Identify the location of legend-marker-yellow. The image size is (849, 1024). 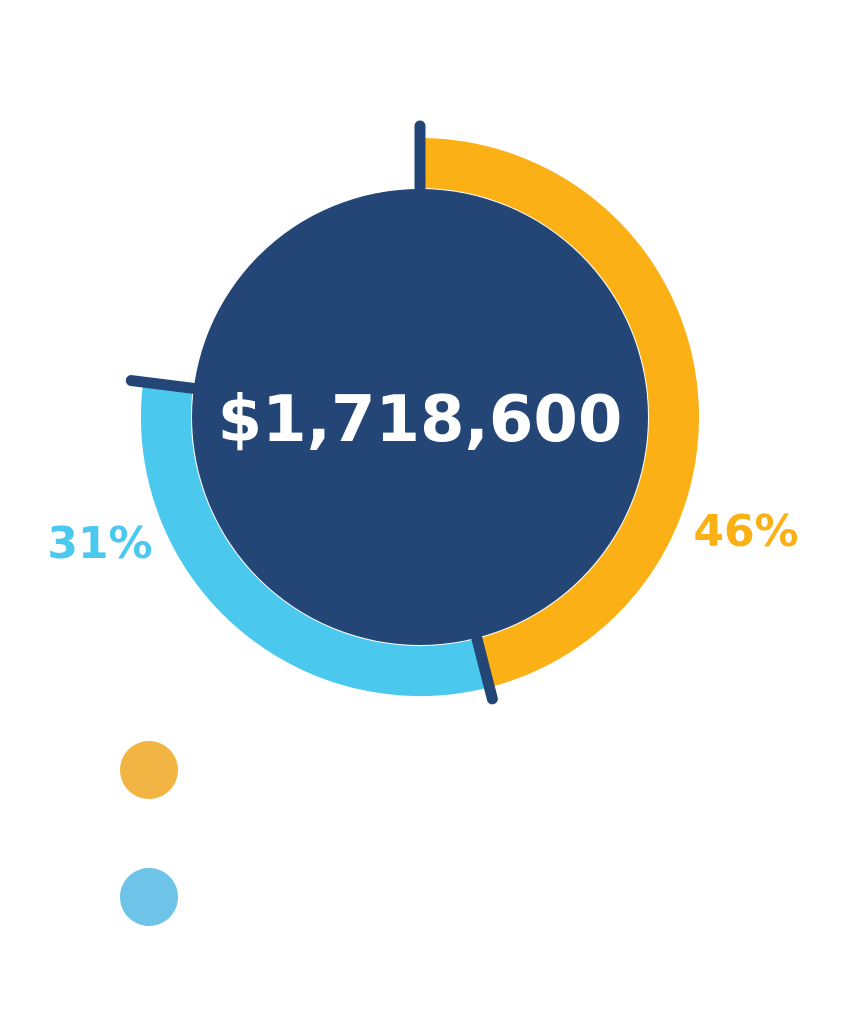
(149, 770).